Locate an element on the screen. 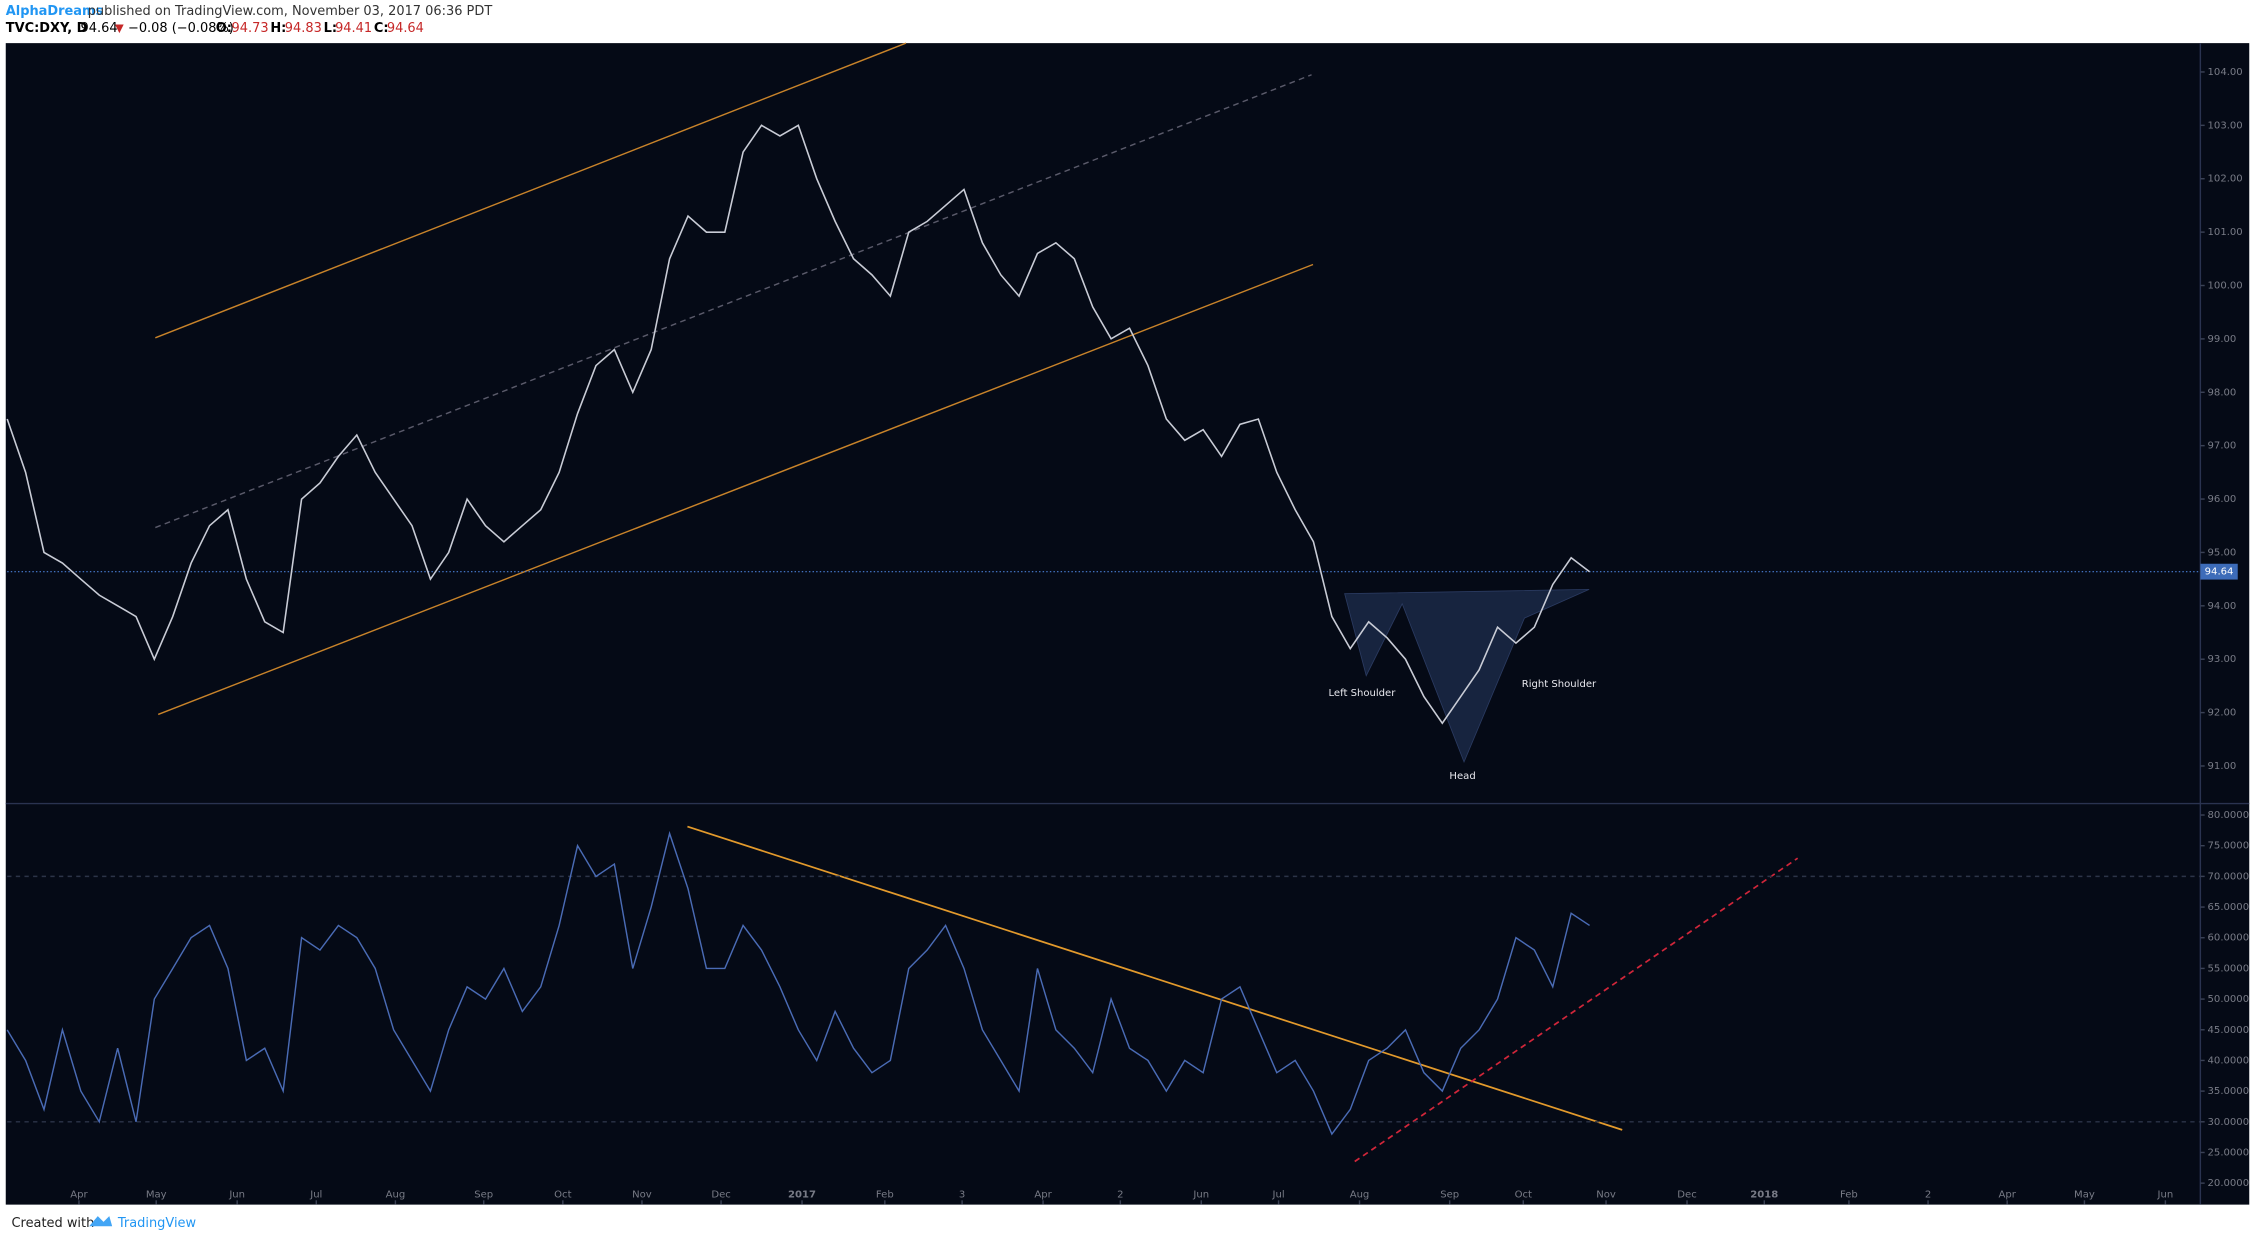  y-tick-label: 20.0000 is located at coordinates (2229, 1183).